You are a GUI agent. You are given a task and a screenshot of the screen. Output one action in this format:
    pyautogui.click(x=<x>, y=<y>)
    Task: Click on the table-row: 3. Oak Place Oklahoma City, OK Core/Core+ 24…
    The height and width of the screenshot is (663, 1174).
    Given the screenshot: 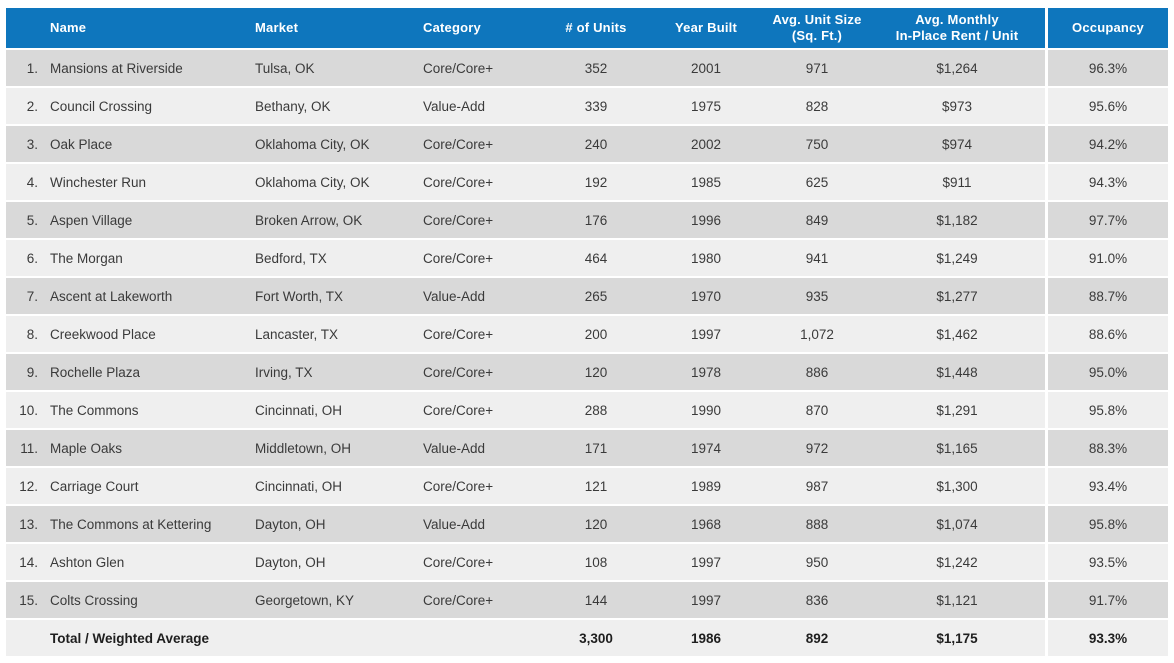 What is the action you would take?
    pyautogui.click(x=587, y=144)
    